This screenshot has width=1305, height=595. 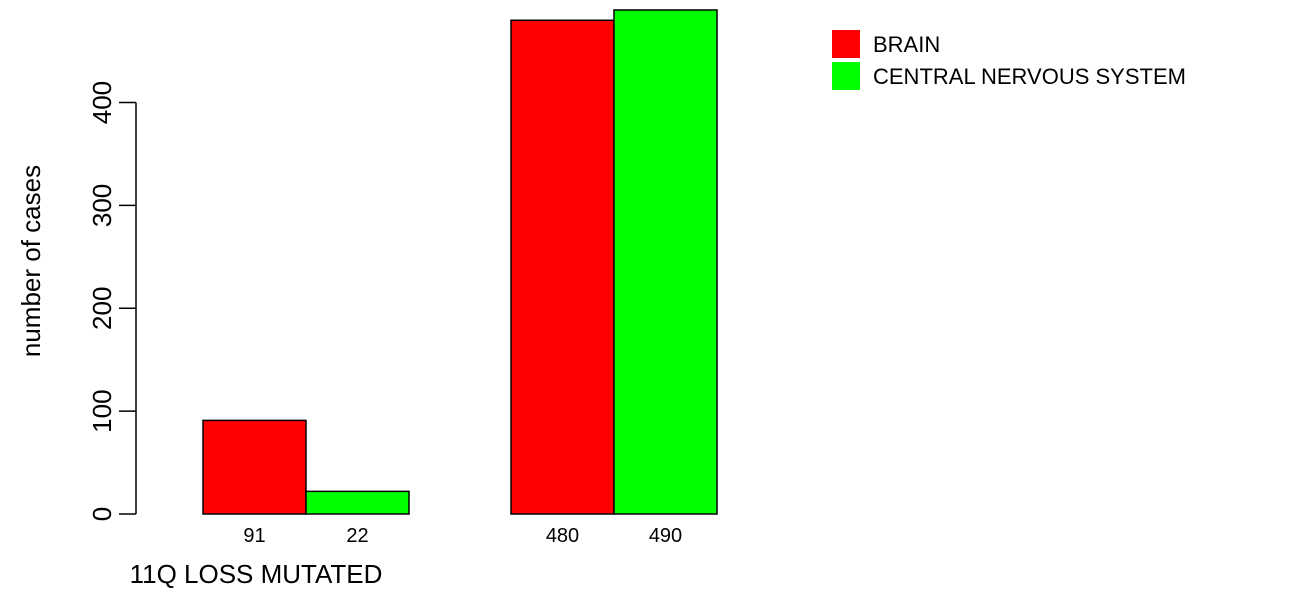 I want to click on y-tick-label: 0, so click(x=102, y=514).